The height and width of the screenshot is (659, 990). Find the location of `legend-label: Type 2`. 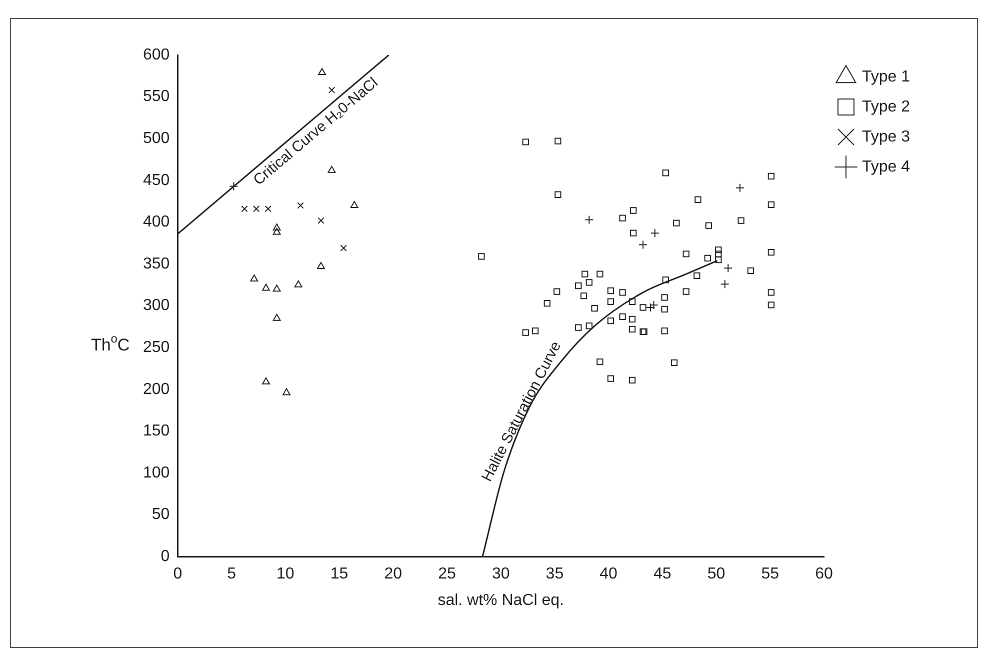

legend-label: Type 2 is located at coordinates (886, 107).